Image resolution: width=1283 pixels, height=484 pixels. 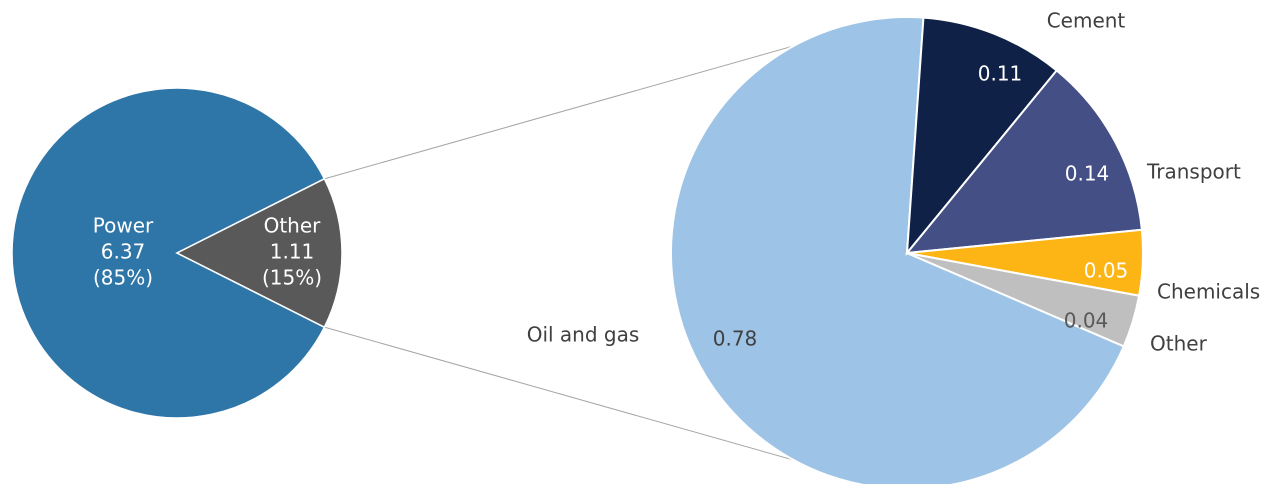 I want to click on category-label-chemicals-secondary: Chemicals, so click(x=1208, y=292).